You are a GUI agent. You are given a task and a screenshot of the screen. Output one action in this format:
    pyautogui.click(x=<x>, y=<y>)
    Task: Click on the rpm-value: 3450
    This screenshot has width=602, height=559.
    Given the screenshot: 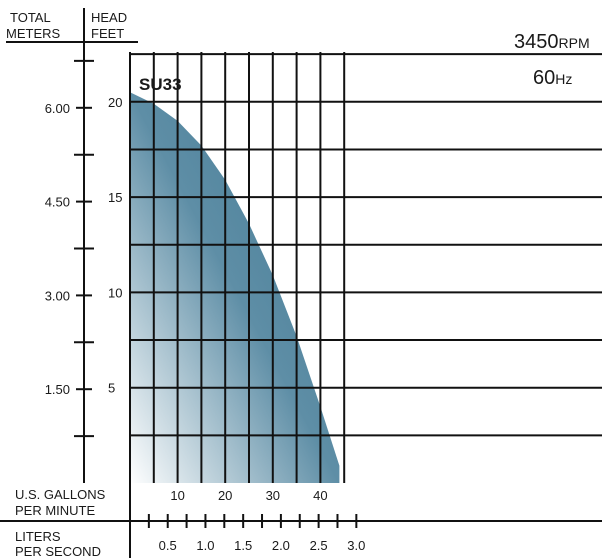 What is the action you would take?
    pyautogui.click(x=536, y=42)
    